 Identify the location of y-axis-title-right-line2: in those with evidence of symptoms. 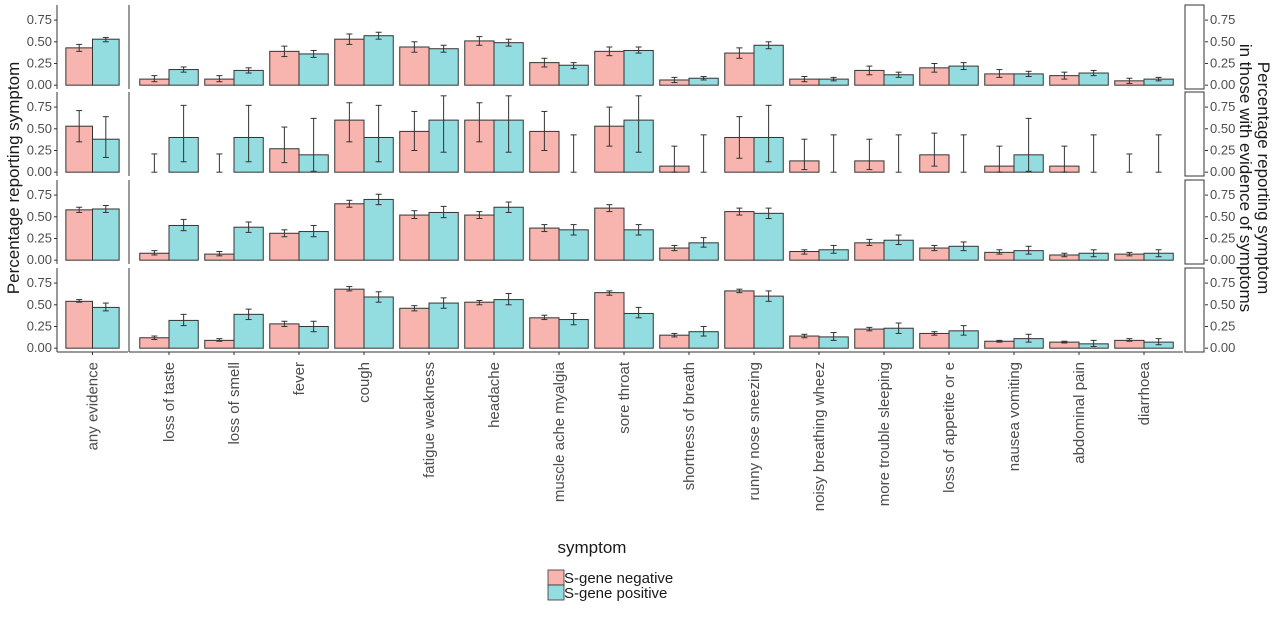
(1245, 178).